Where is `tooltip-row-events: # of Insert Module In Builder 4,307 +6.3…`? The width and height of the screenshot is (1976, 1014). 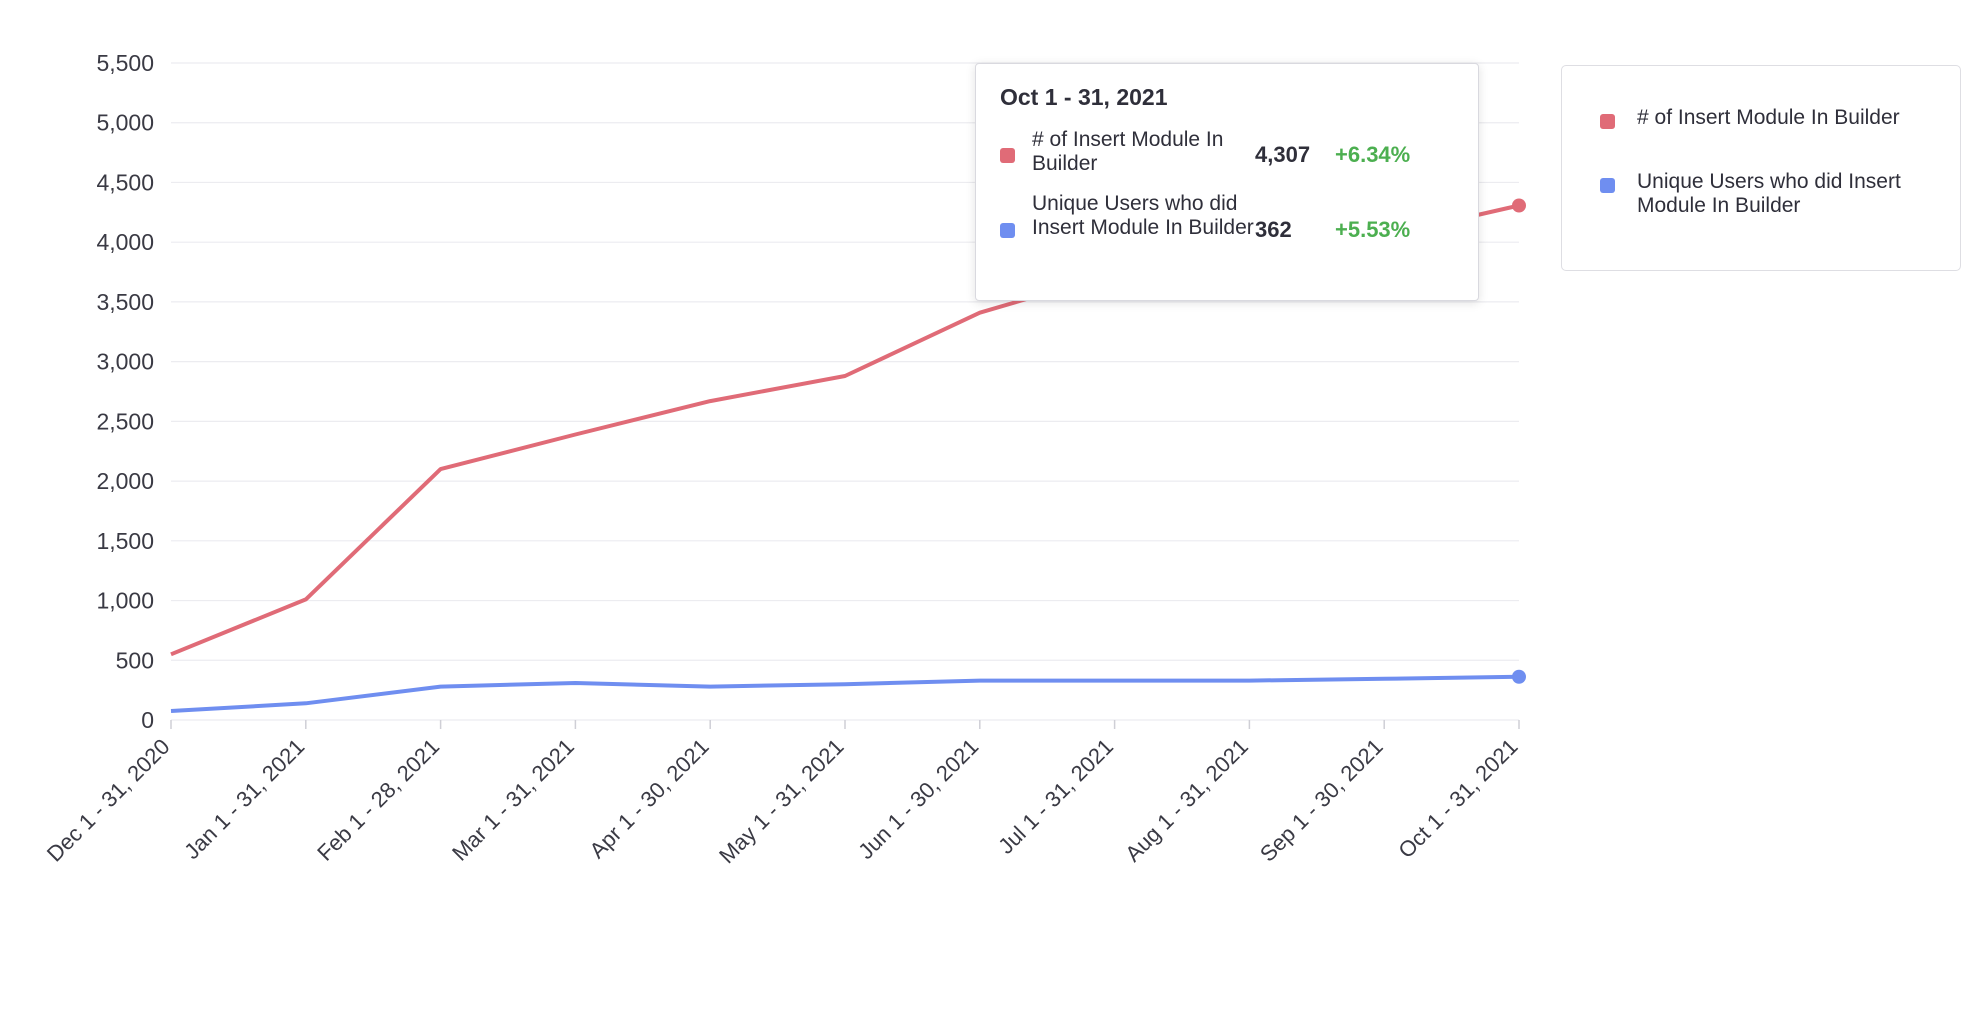
tooltip-row-events: # of Insert Module In Builder 4,307 +6.3… is located at coordinates (1220, 156).